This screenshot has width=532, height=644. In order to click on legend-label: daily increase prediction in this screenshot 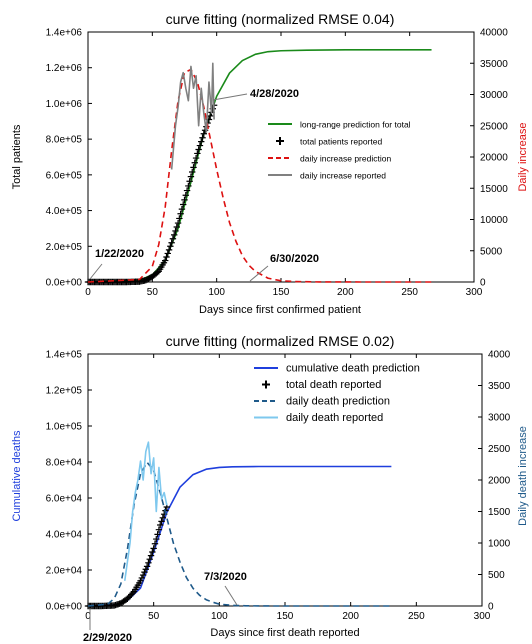, I will do `click(345, 159)`.